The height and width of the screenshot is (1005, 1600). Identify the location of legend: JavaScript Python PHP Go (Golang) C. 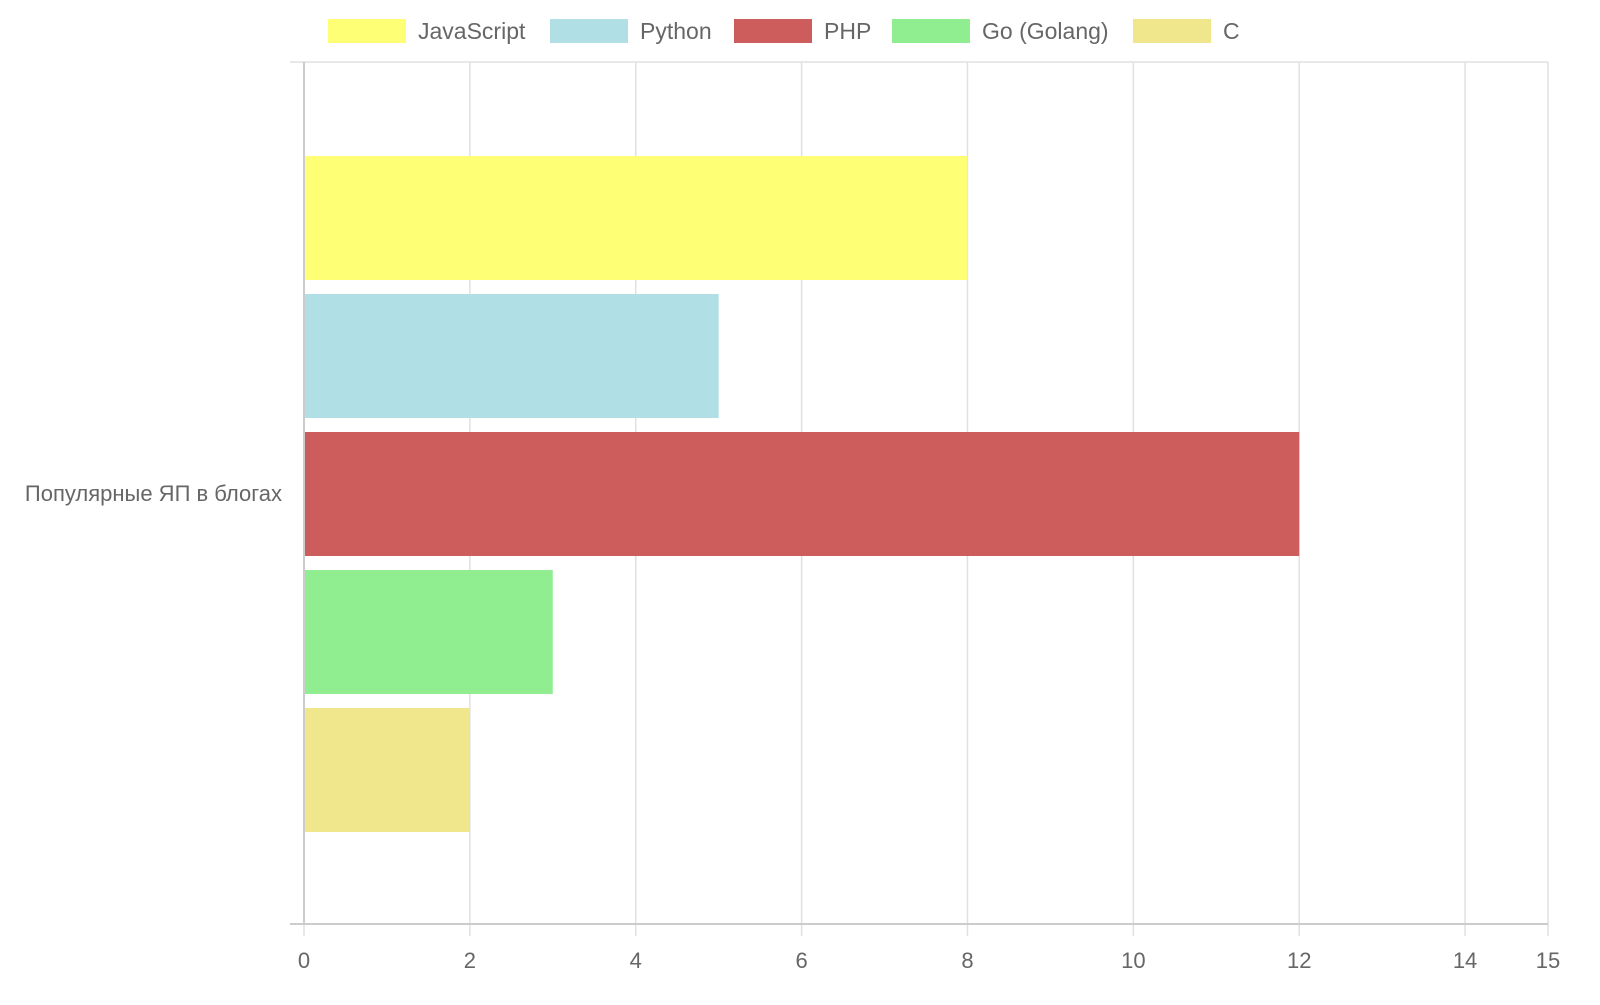
(784, 31).